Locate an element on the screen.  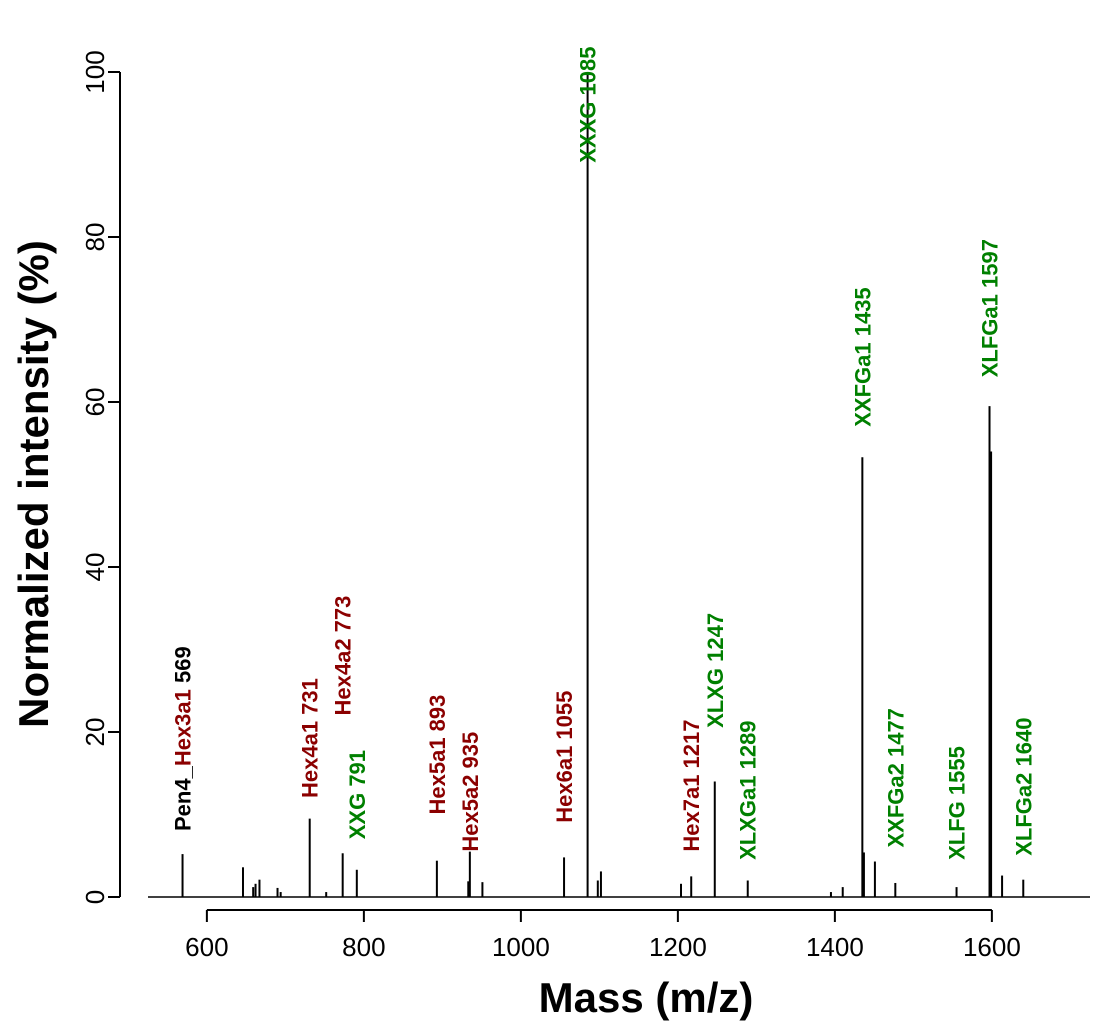
y-tick-label: 100 is located at coordinates (95, 71).